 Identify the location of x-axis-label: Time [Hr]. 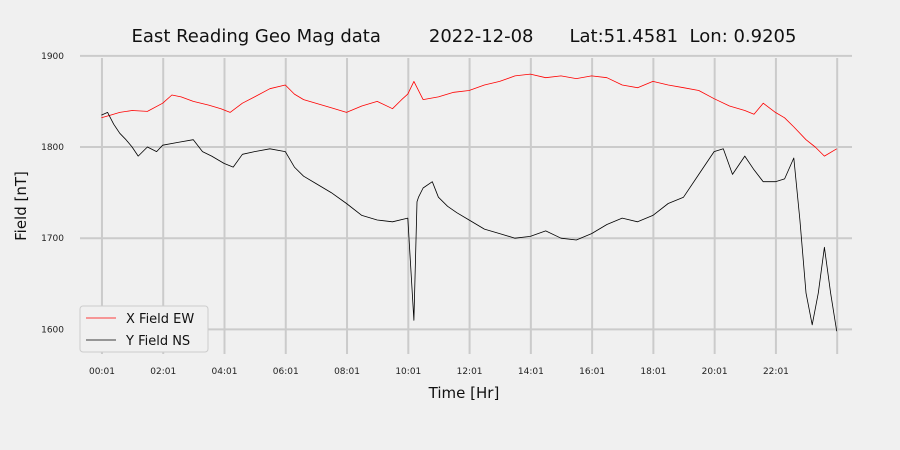
(464, 393).